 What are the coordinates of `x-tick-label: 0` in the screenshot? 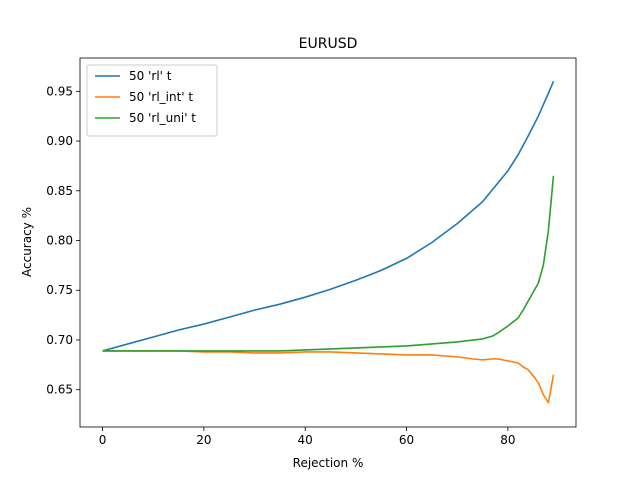 It's located at (103, 440).